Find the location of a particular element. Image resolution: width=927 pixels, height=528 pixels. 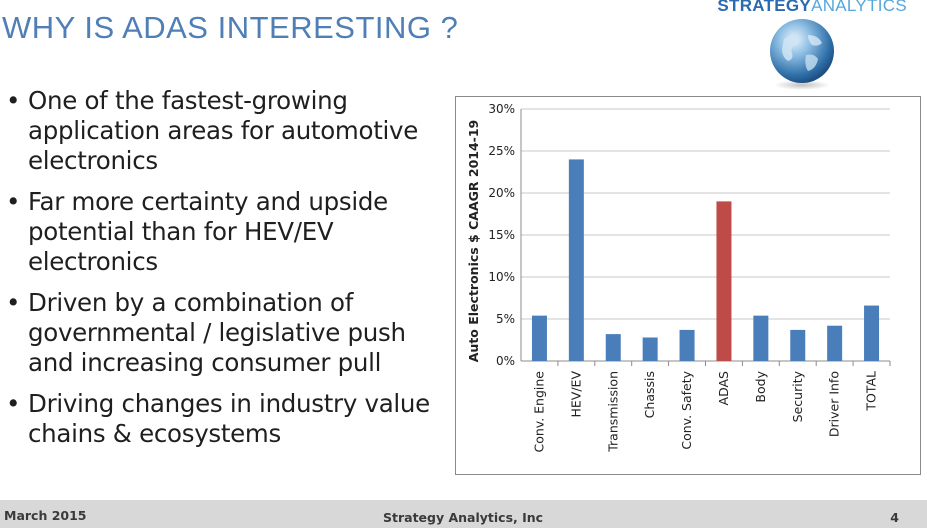

x-tick-label: Conv. Safety is located at coordinates (686, 409).